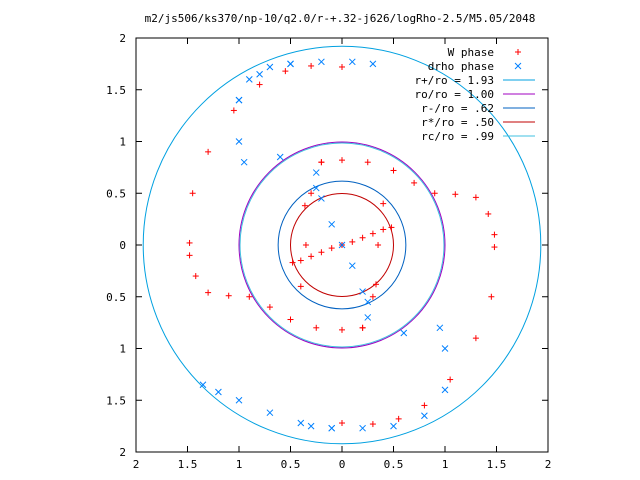  Describe the element at coordinates (454, 94) in the screenshot. I see `legend-label: ro/ro = 1.00` at that location.